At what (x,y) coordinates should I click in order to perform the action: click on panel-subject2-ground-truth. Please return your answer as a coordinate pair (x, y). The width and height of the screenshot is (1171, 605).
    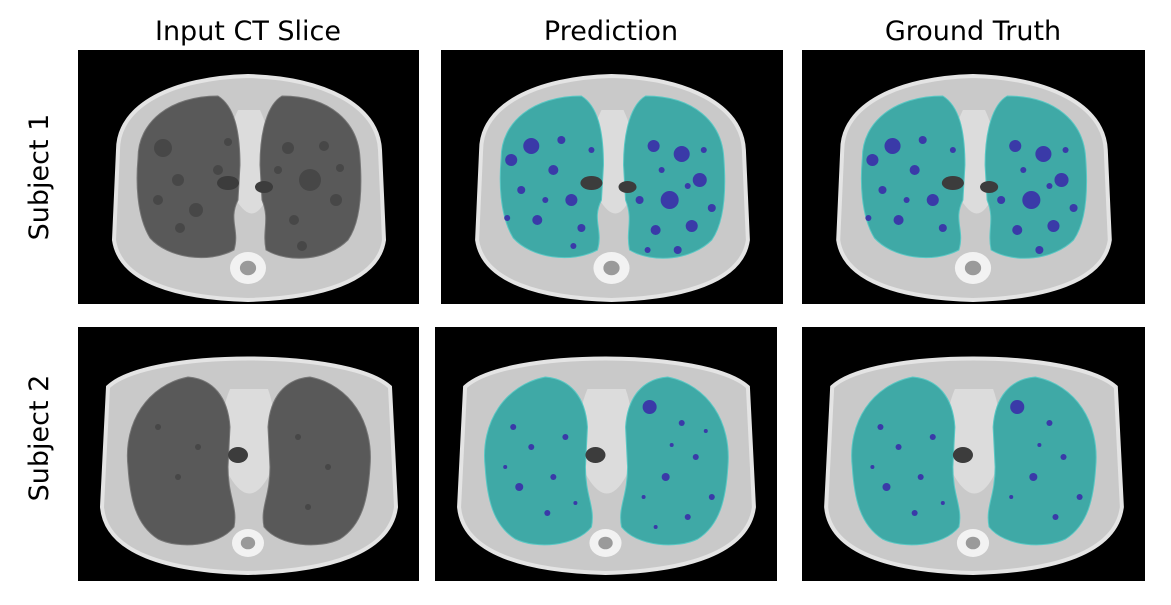
    Looking at the image, I should click on (973, 454).